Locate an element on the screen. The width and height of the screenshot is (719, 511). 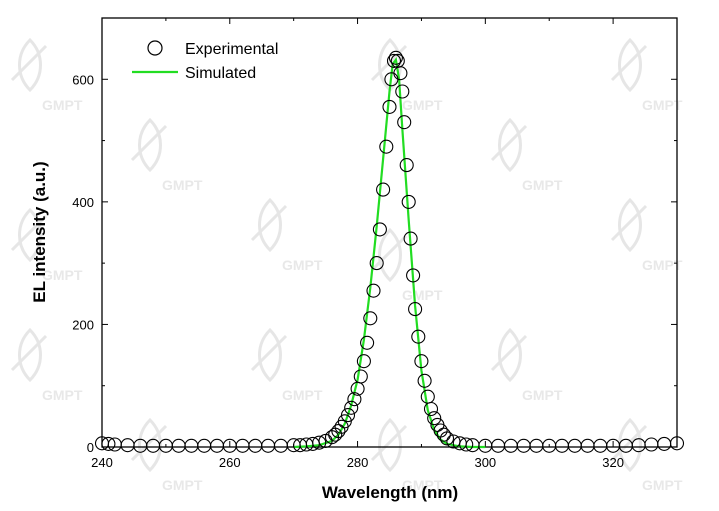
x-tick-label: 260 is located at coordinates (230, 462).